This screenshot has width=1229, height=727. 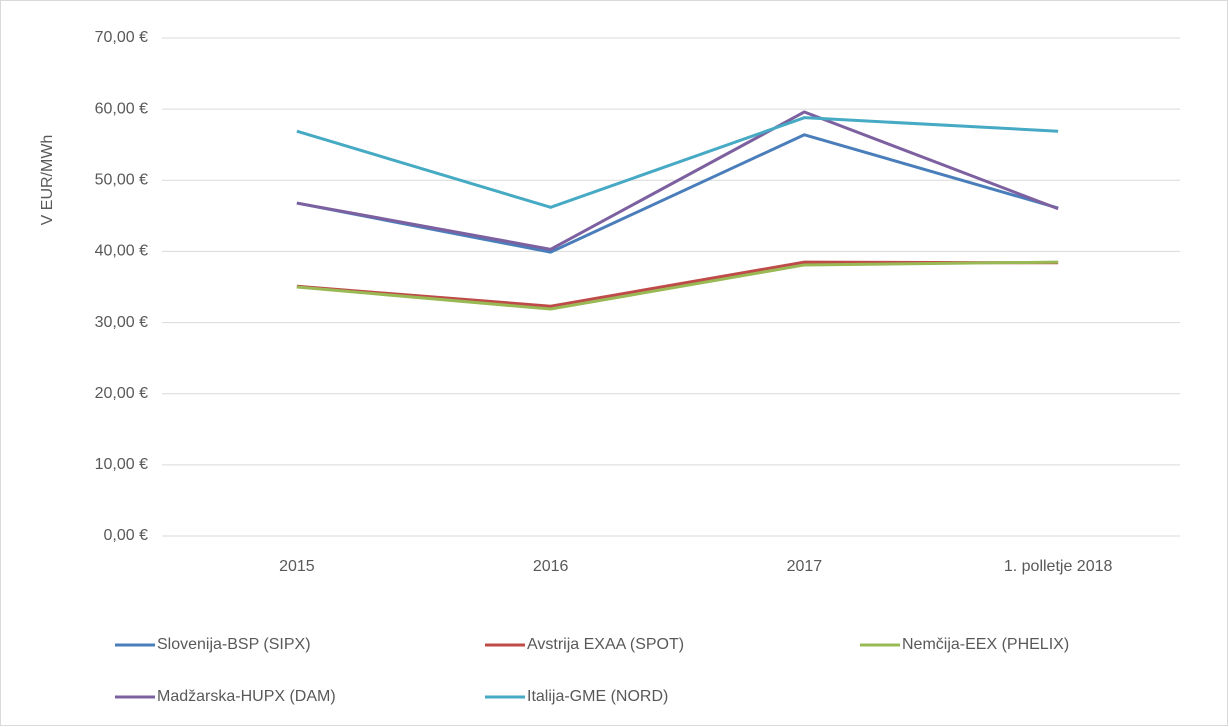 What do you see at coordinates (605, 644) in the screenshot?
I see `legend-label: Avstrija EXAA (SPOT)` at bounding box center [605, 644].